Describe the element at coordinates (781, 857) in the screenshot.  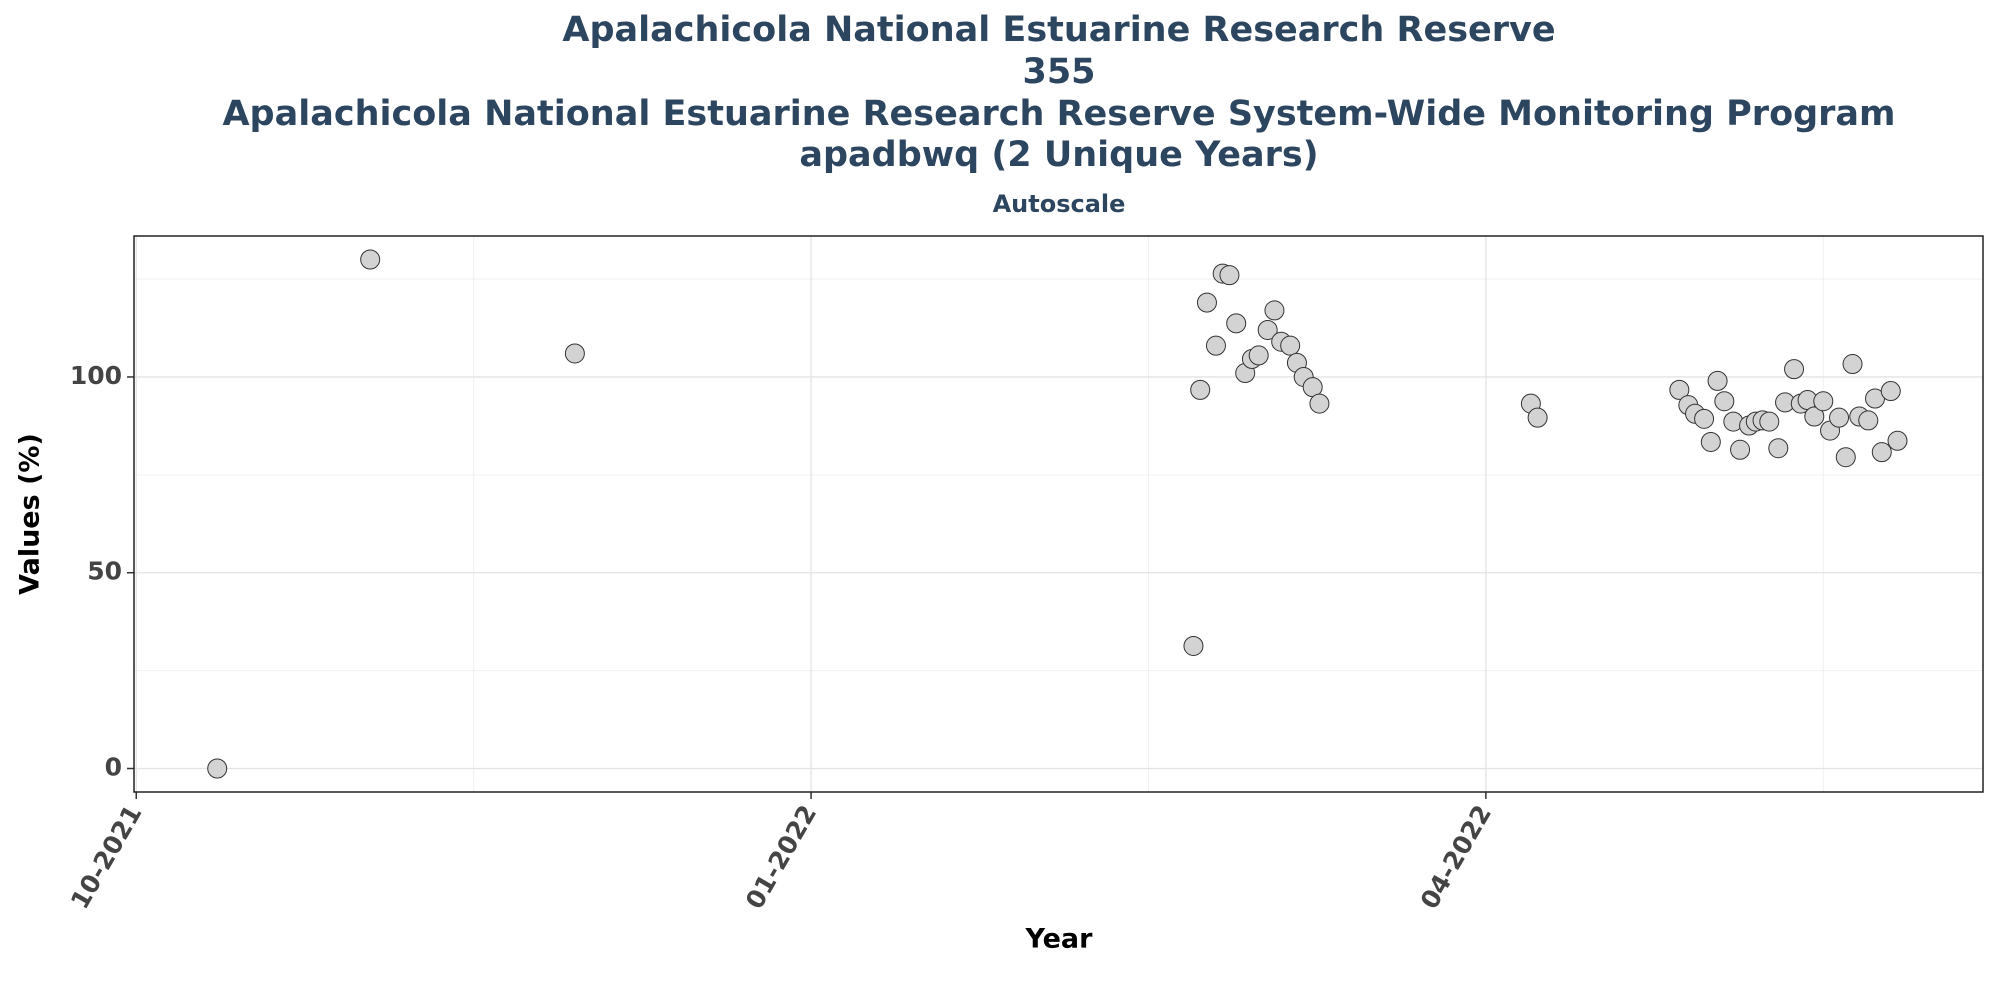
I see `x-tick-label: 01-2022` at that location.